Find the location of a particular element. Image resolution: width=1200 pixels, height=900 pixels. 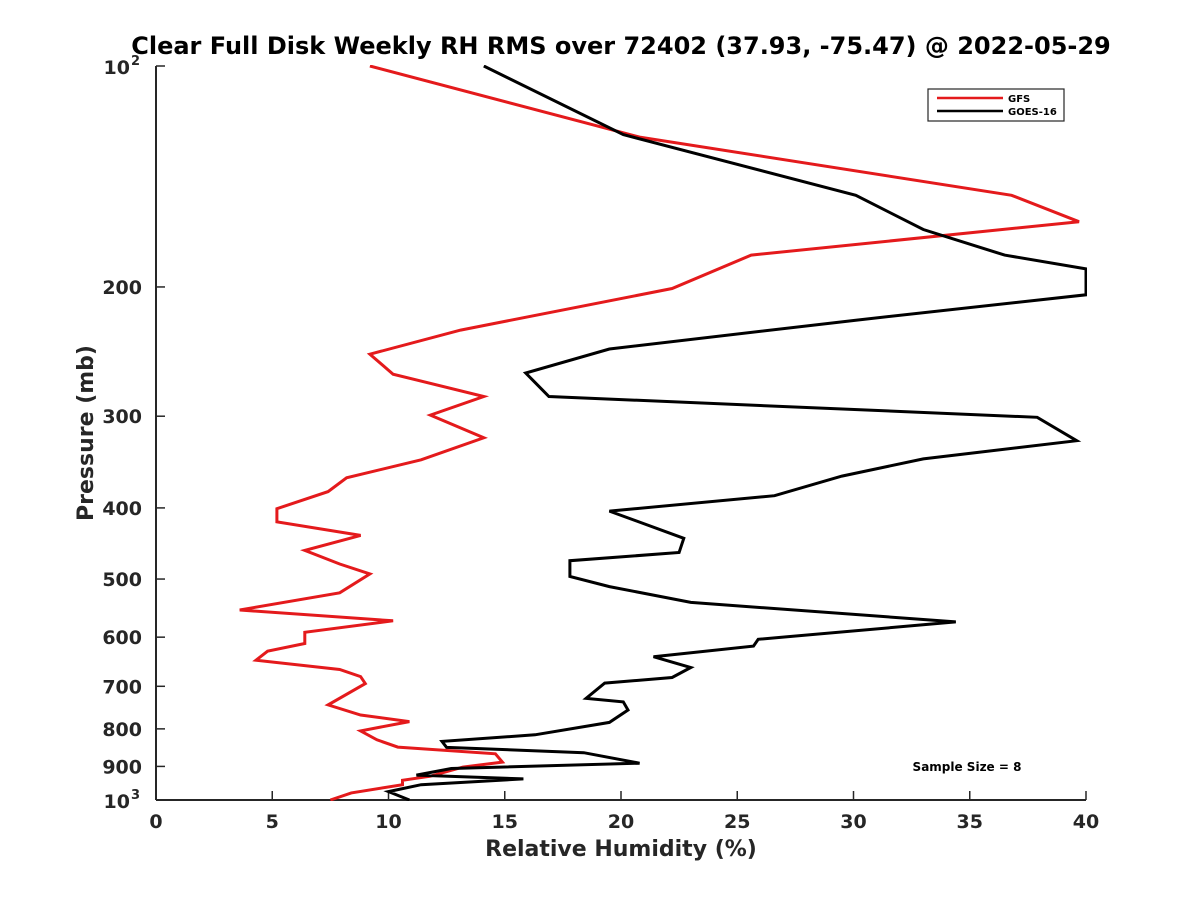

y-tick-label: 600 is located at coordinates (122, 638).